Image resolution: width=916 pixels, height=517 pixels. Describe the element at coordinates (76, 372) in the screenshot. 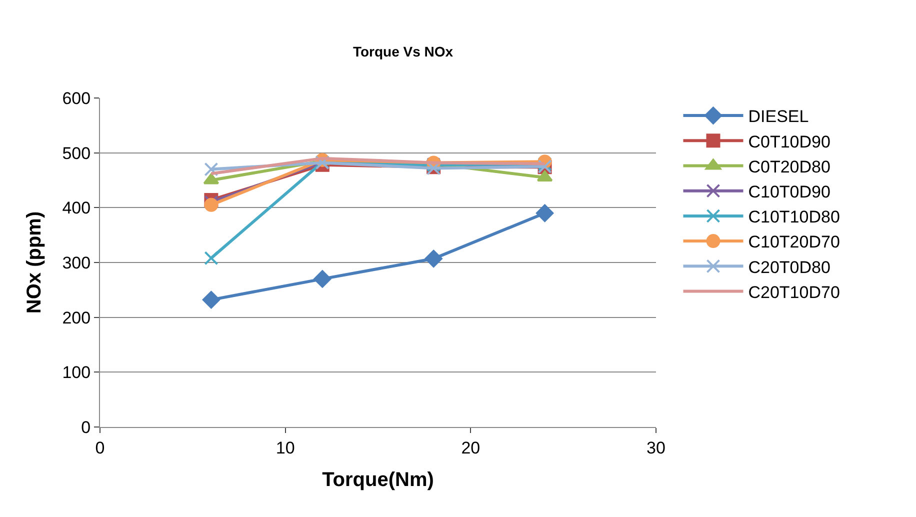

I see `y-tick-label: 100` at that location.